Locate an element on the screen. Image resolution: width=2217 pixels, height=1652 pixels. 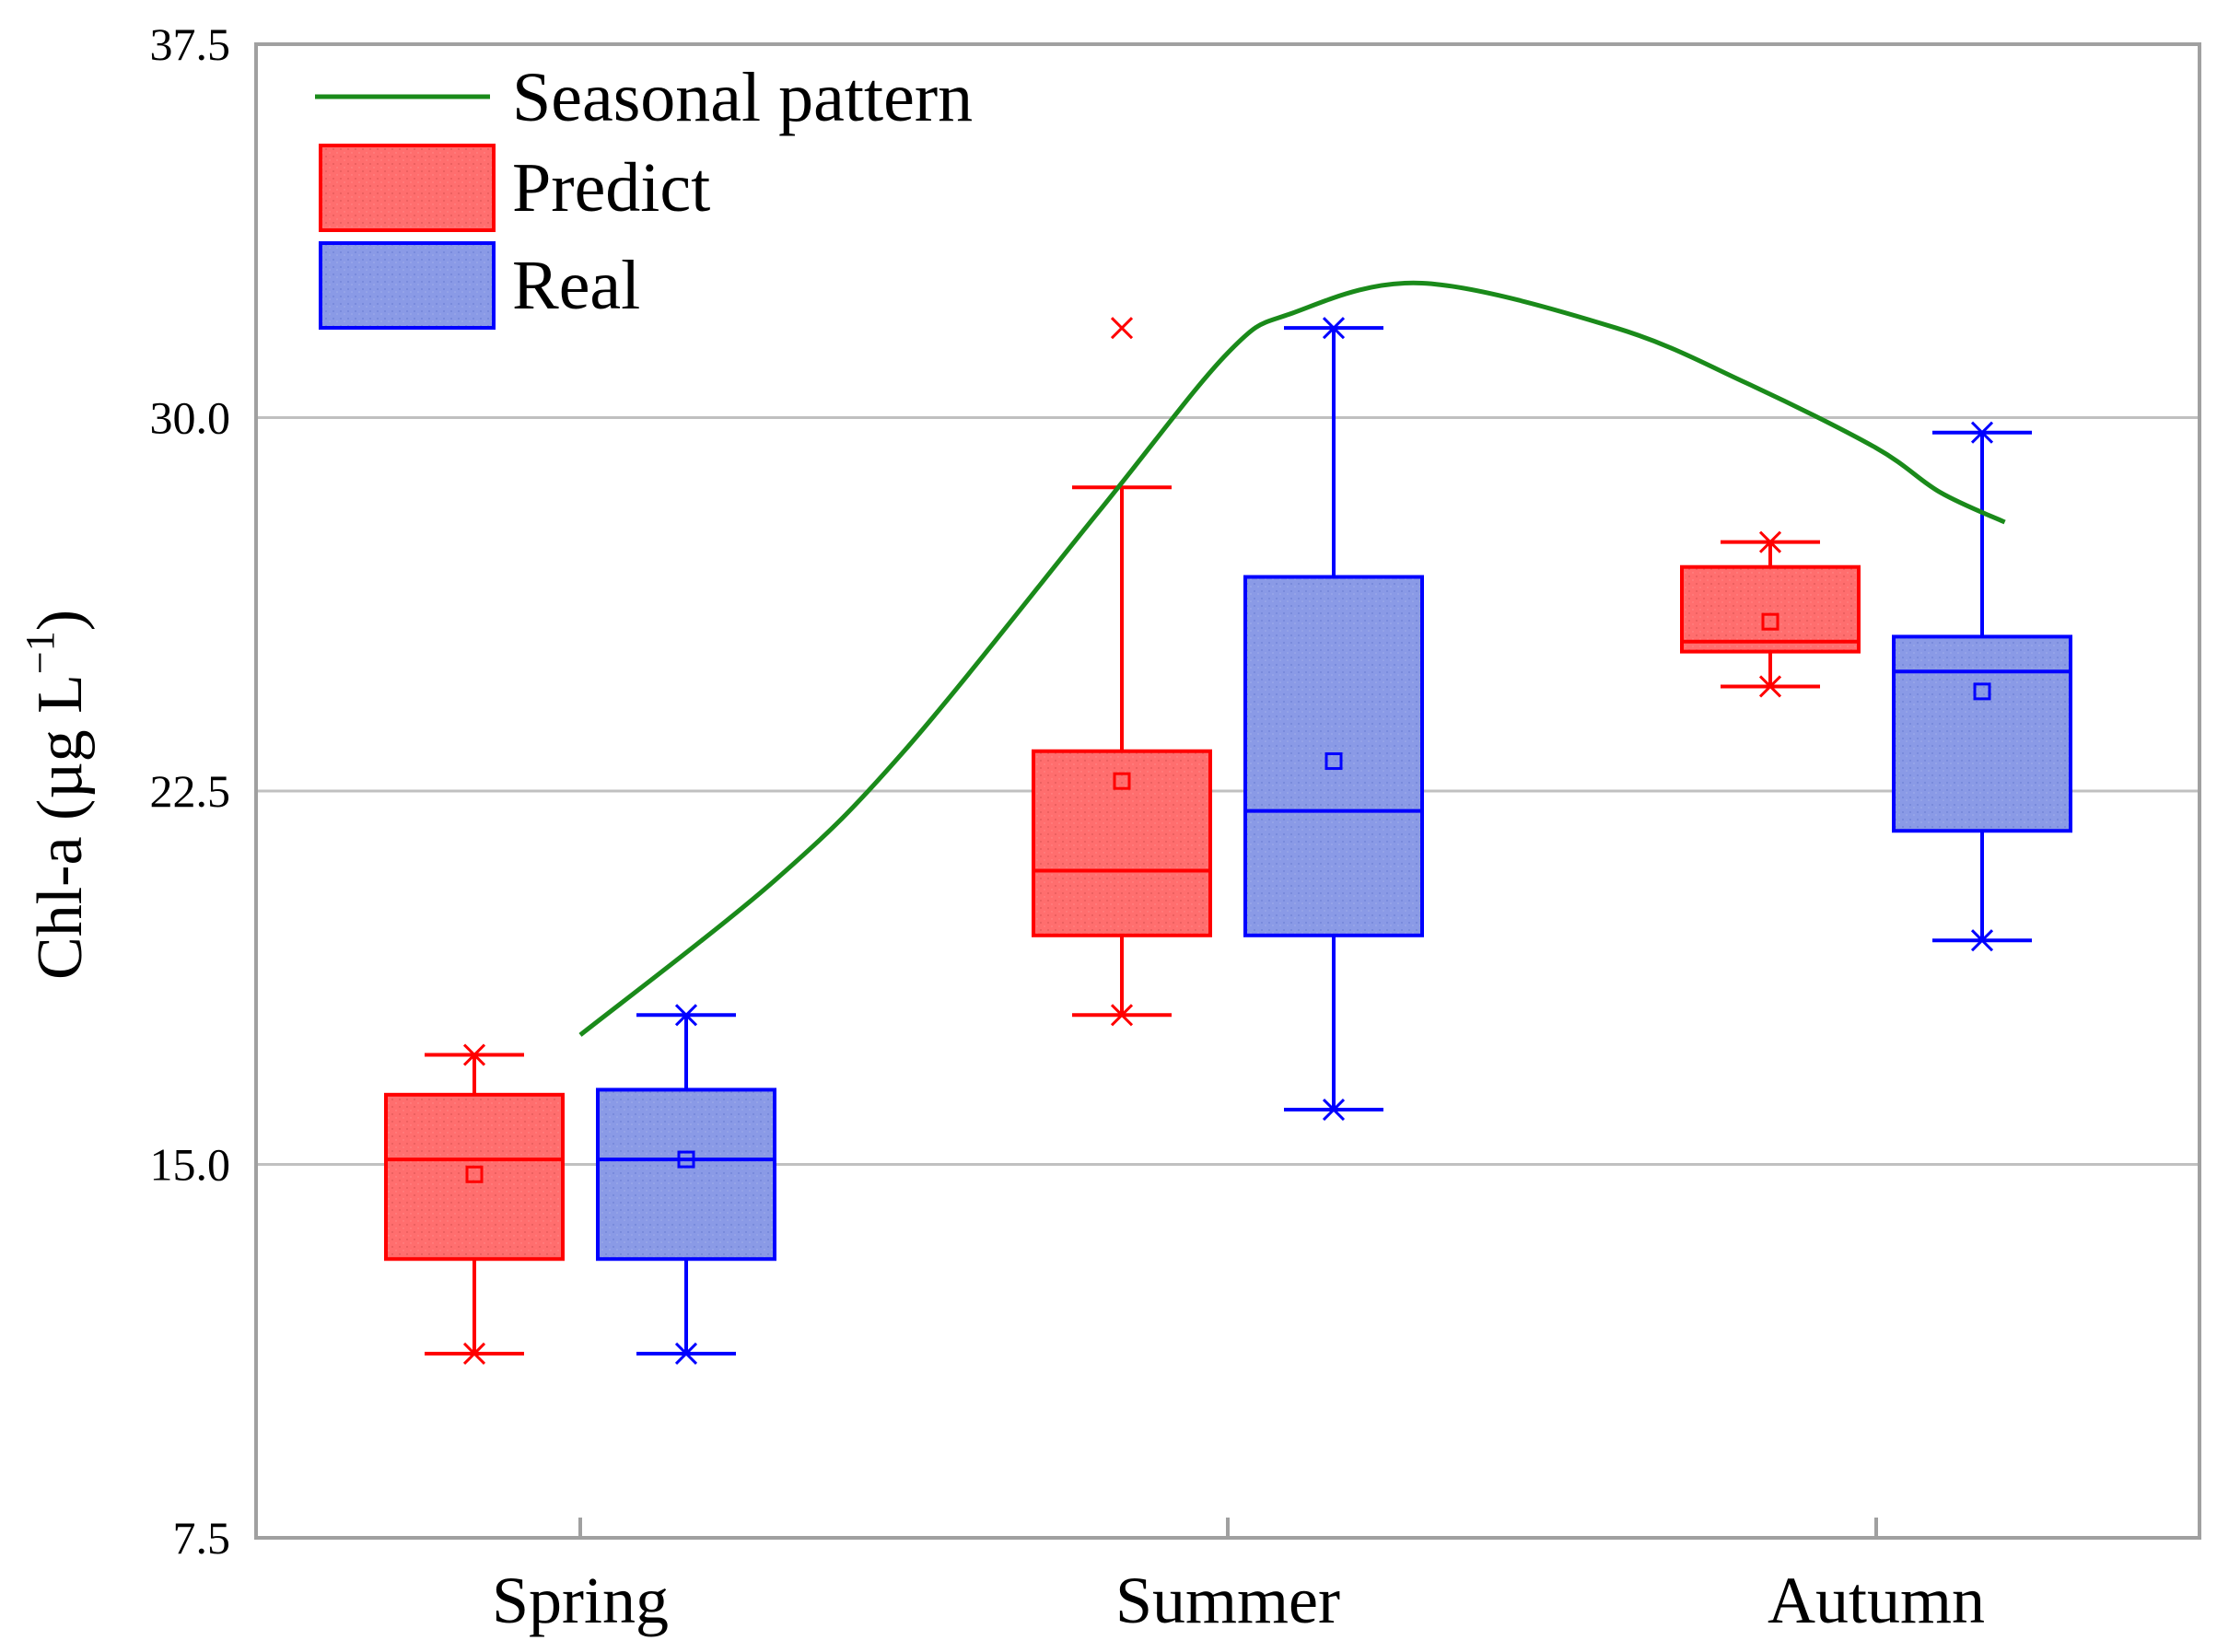
legend: Seasonal pattern Predict Real is located at coordinates (644, 194).